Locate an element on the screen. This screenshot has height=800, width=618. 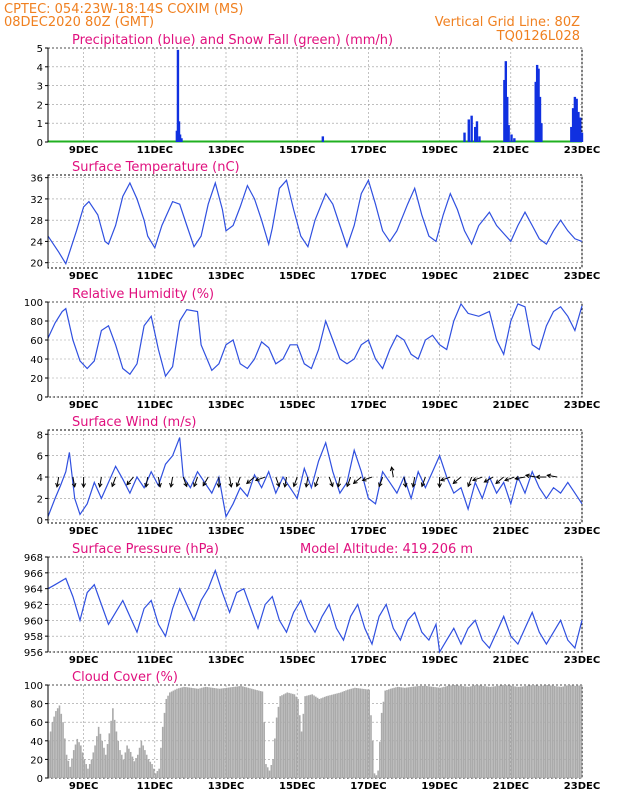
run-date-header: 08DEC2020 80Z (GMT) is located at coordinates (79, 22).